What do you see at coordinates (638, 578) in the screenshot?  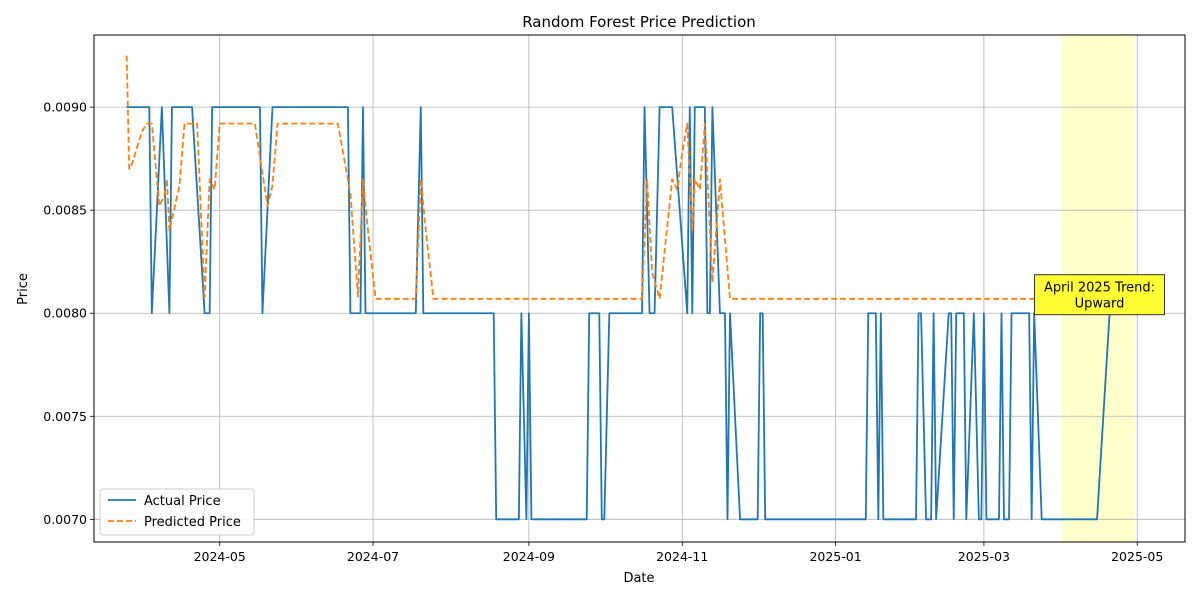 I see `x-axis-label: Date` at bounding box center [638, 578].